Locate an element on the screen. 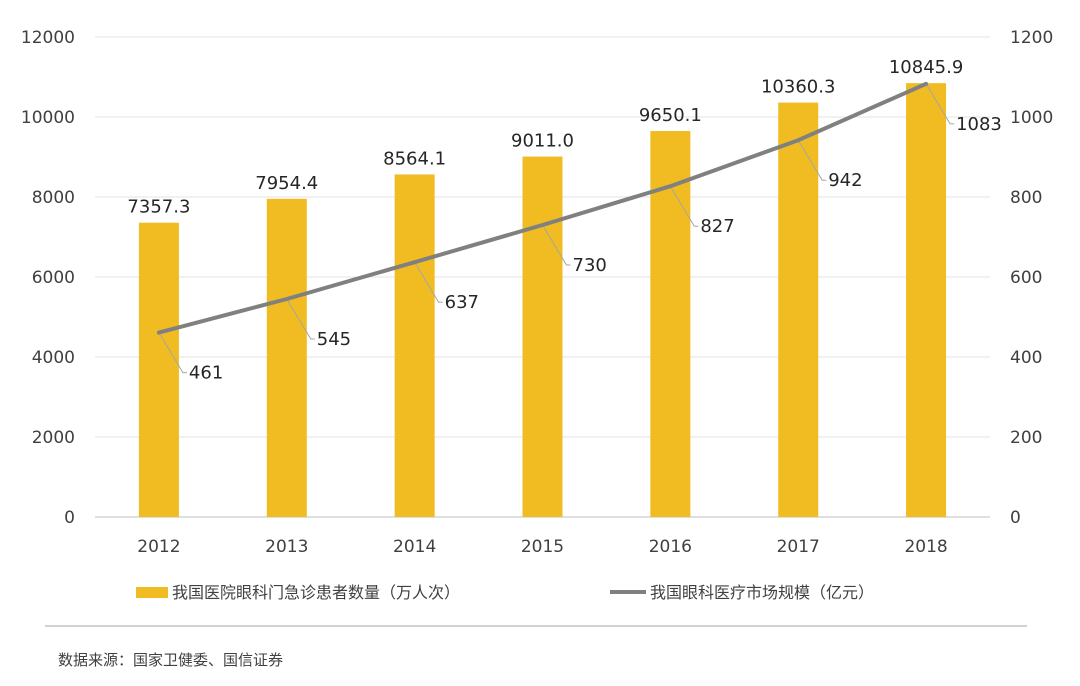 This screenshot has height=686, width=1080. line-value-label: 545 is located at coordinates (334, 339).